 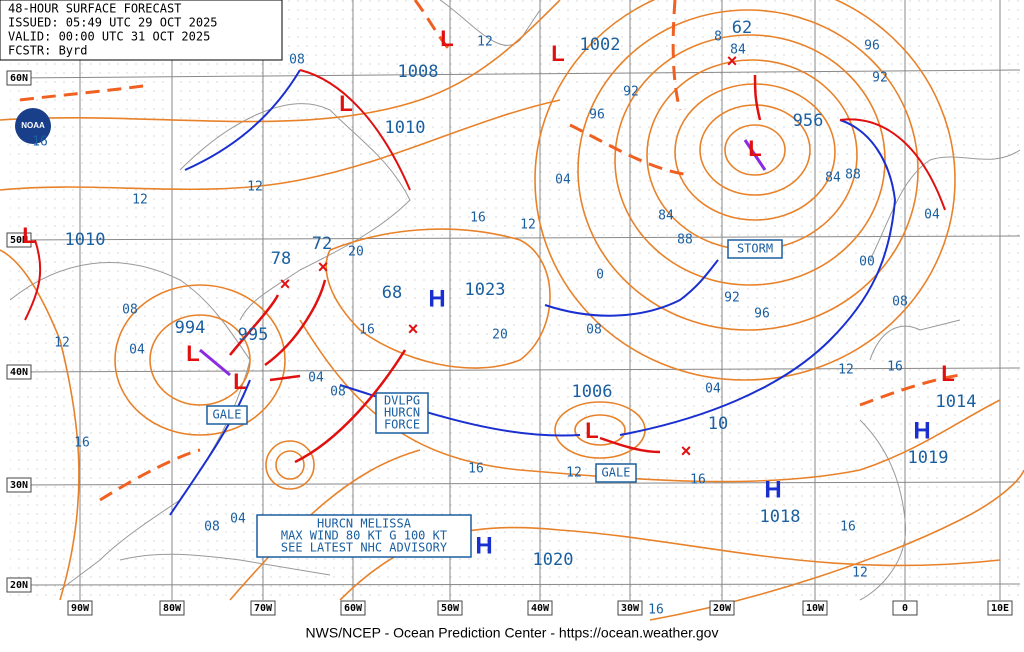 What do you see at coordinates (281, 259) in the screenshot?
I see `pressure-value: 78` at bounding box center [281, 259].